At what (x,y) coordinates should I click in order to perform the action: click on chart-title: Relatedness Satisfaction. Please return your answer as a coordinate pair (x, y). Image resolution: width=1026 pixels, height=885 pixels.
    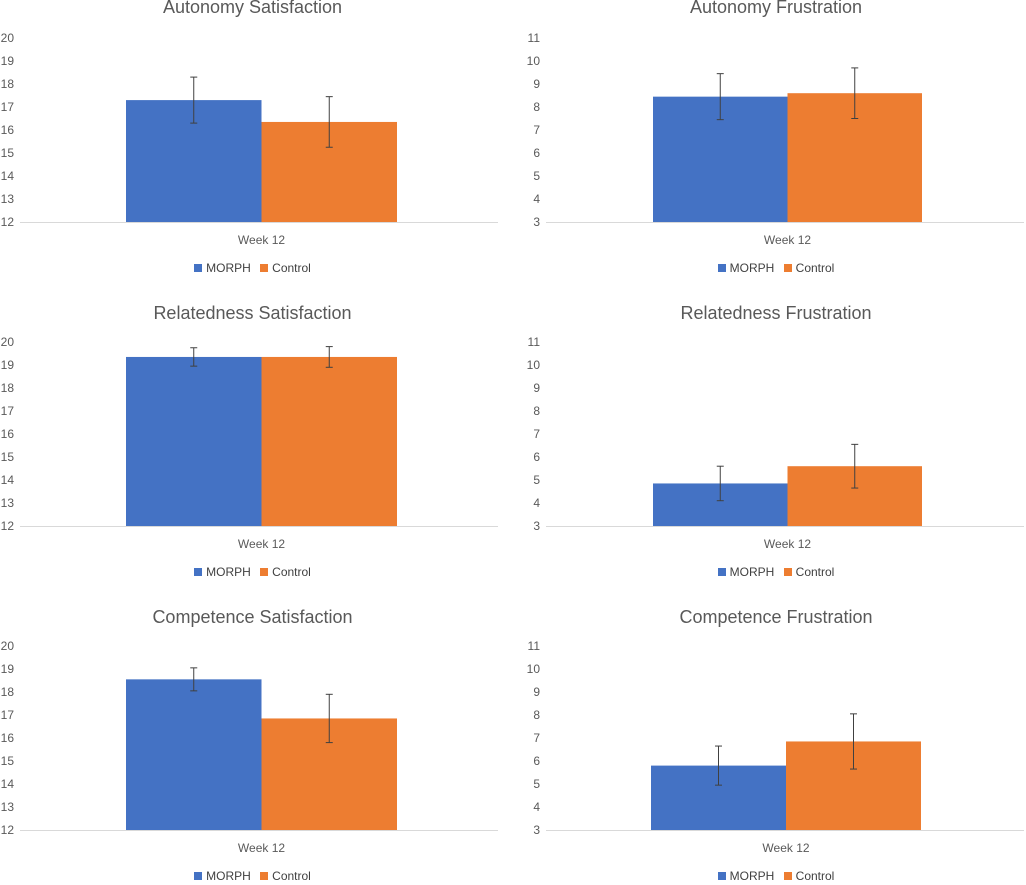
    Looking at the image, I should click on (252, 313).